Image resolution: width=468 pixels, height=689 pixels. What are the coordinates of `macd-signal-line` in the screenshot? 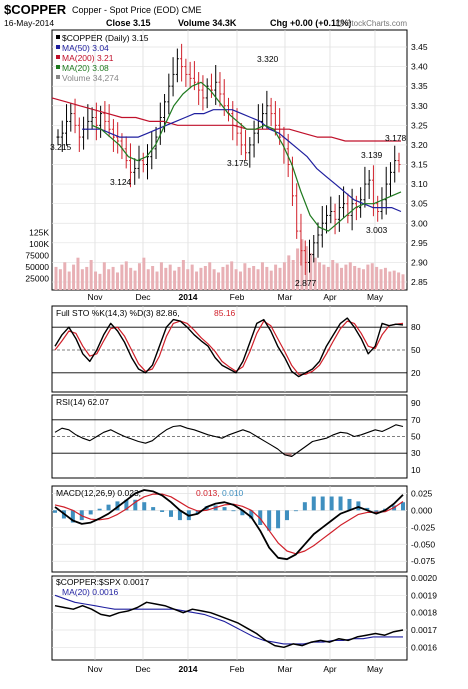 It's located at (229, 524).